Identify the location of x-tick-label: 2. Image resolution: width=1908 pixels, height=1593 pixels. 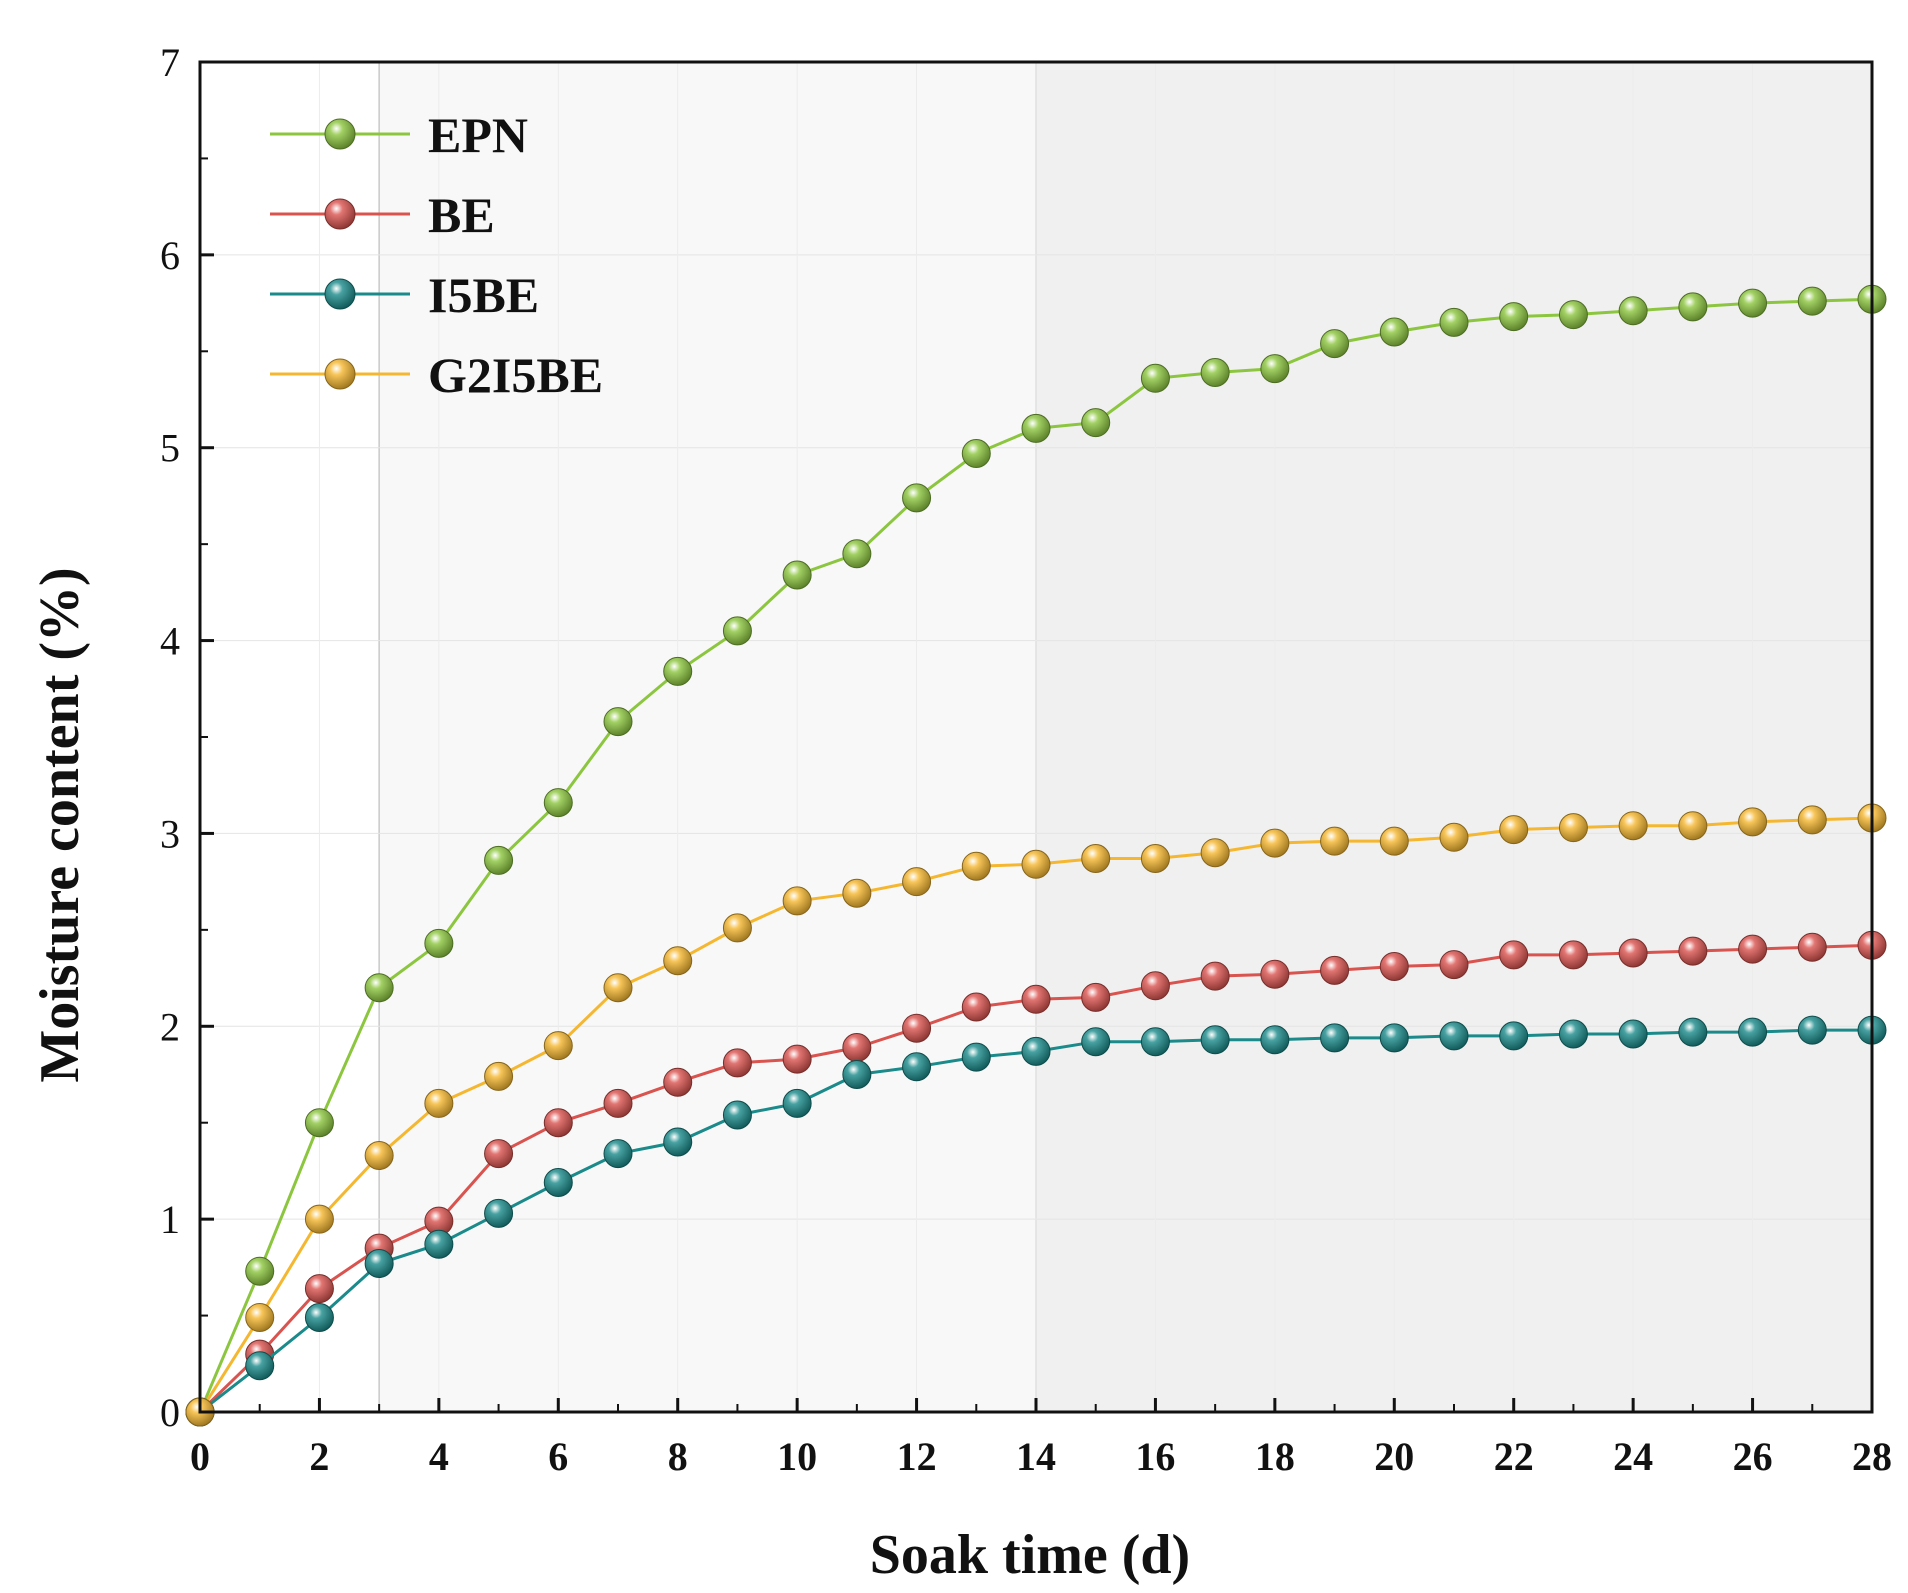
(319, 1456).